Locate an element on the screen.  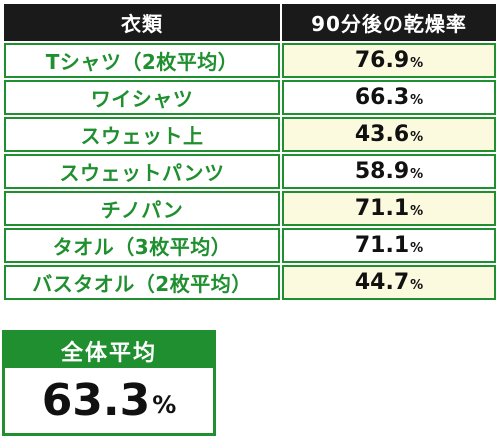
clothing-cell: バスタオル（2枚平均） is located at coordinates (142, 282).